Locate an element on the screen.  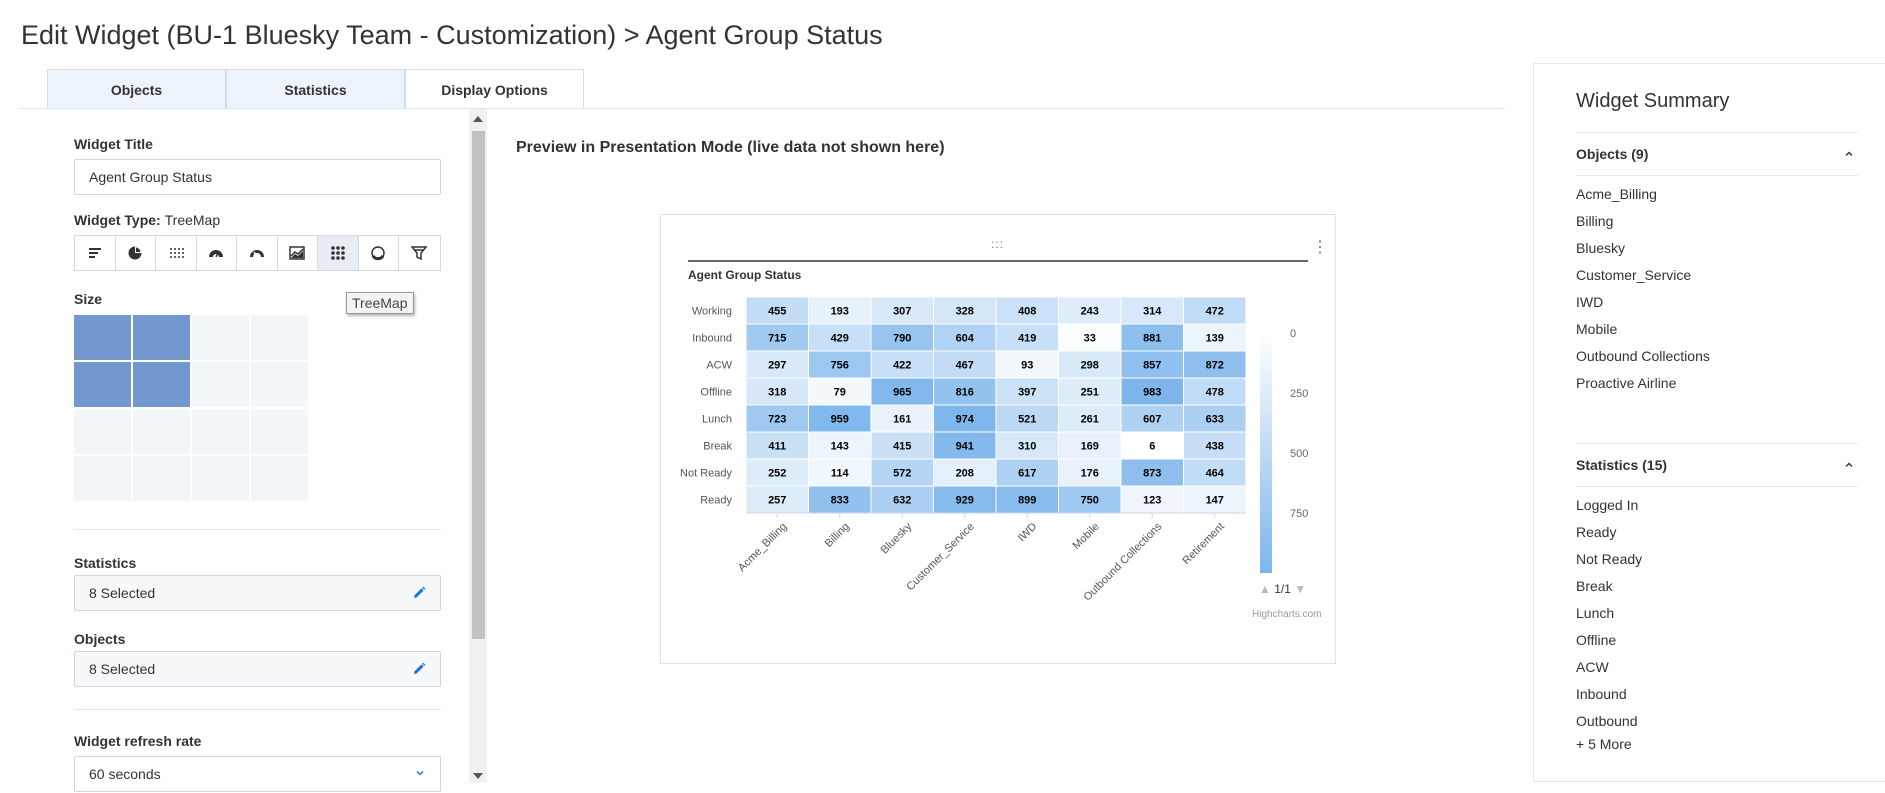
heatmap-data-label: 310 is located at coordinates (1027, 447).